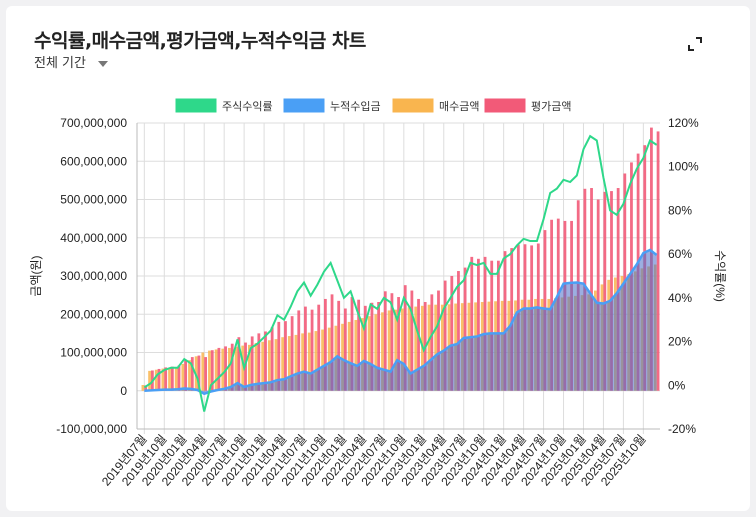 The image size is (756, 517). I want to click on expand-icon, so click(695, 44).